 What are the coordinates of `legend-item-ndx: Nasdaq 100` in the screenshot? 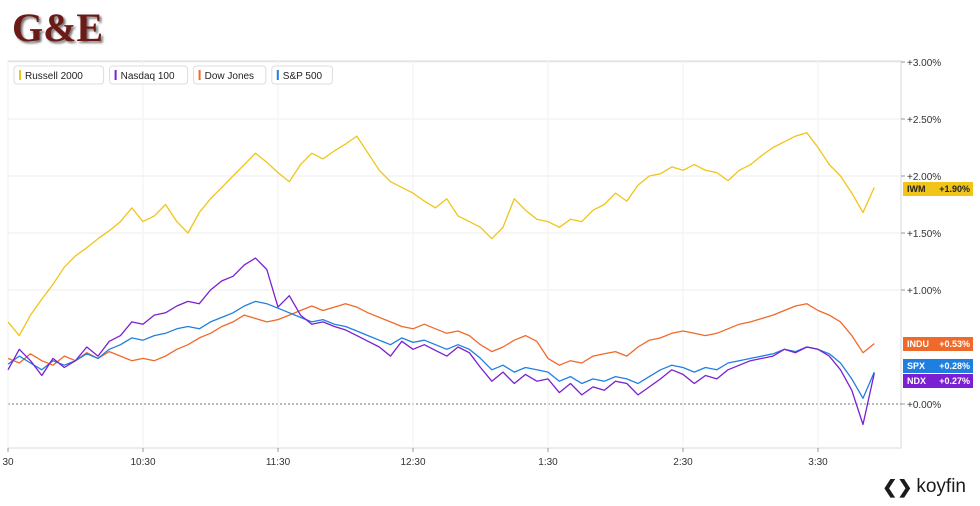 It's located at (149, 75).